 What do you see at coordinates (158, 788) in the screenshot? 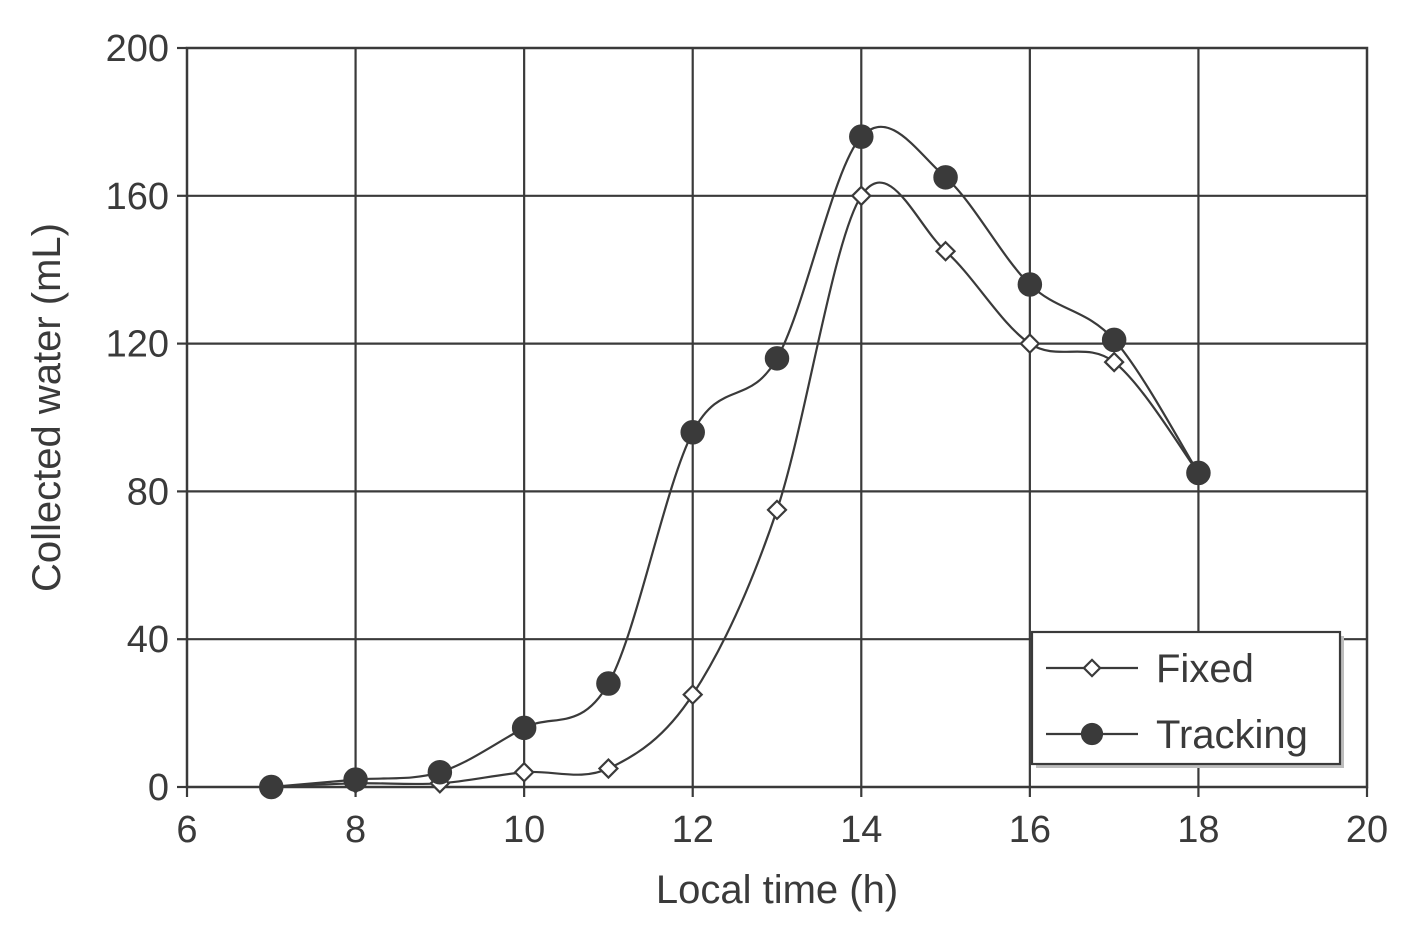
I see `y-tick-label-0: 0` at bounding box center [158, 788].